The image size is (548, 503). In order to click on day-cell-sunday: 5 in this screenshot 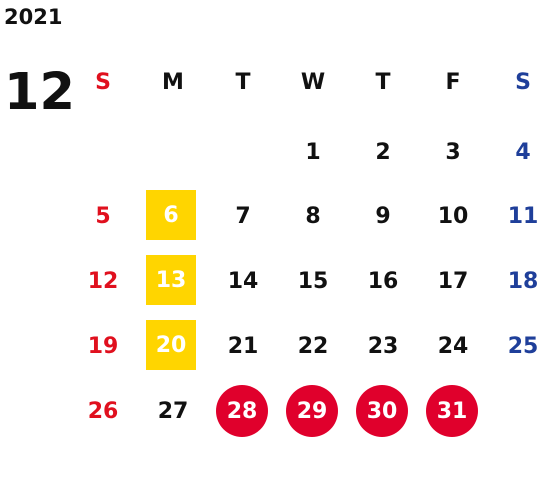, I will do `click(103, 216)`.